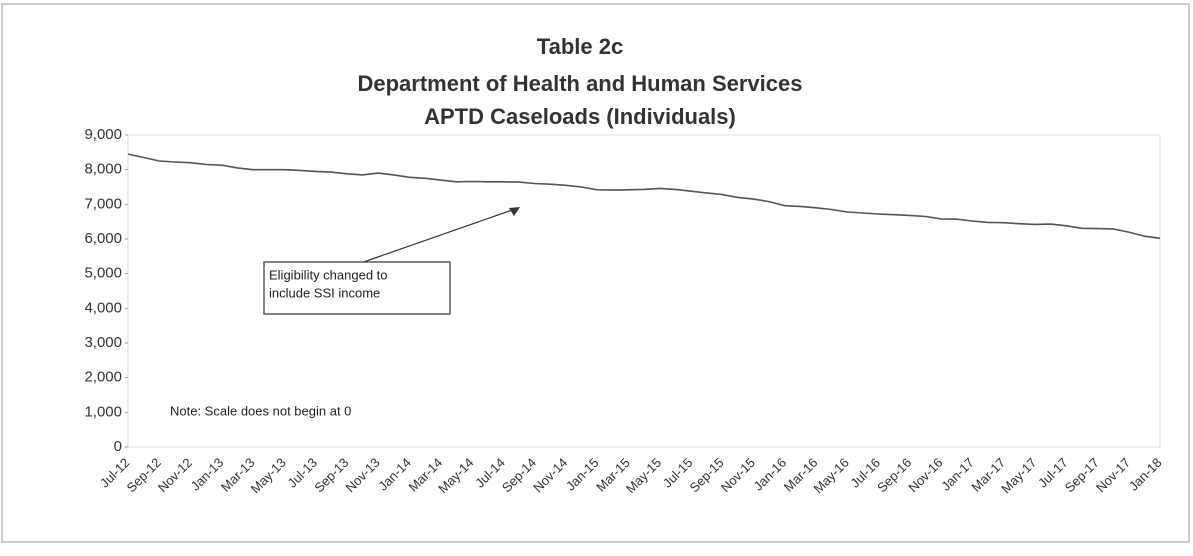 The width and height of the screenshot is (1193, 556). What do you see at coordinates (514, 211) in the screenshot?
I see `arrow-head` at bounding box center [514, 211].